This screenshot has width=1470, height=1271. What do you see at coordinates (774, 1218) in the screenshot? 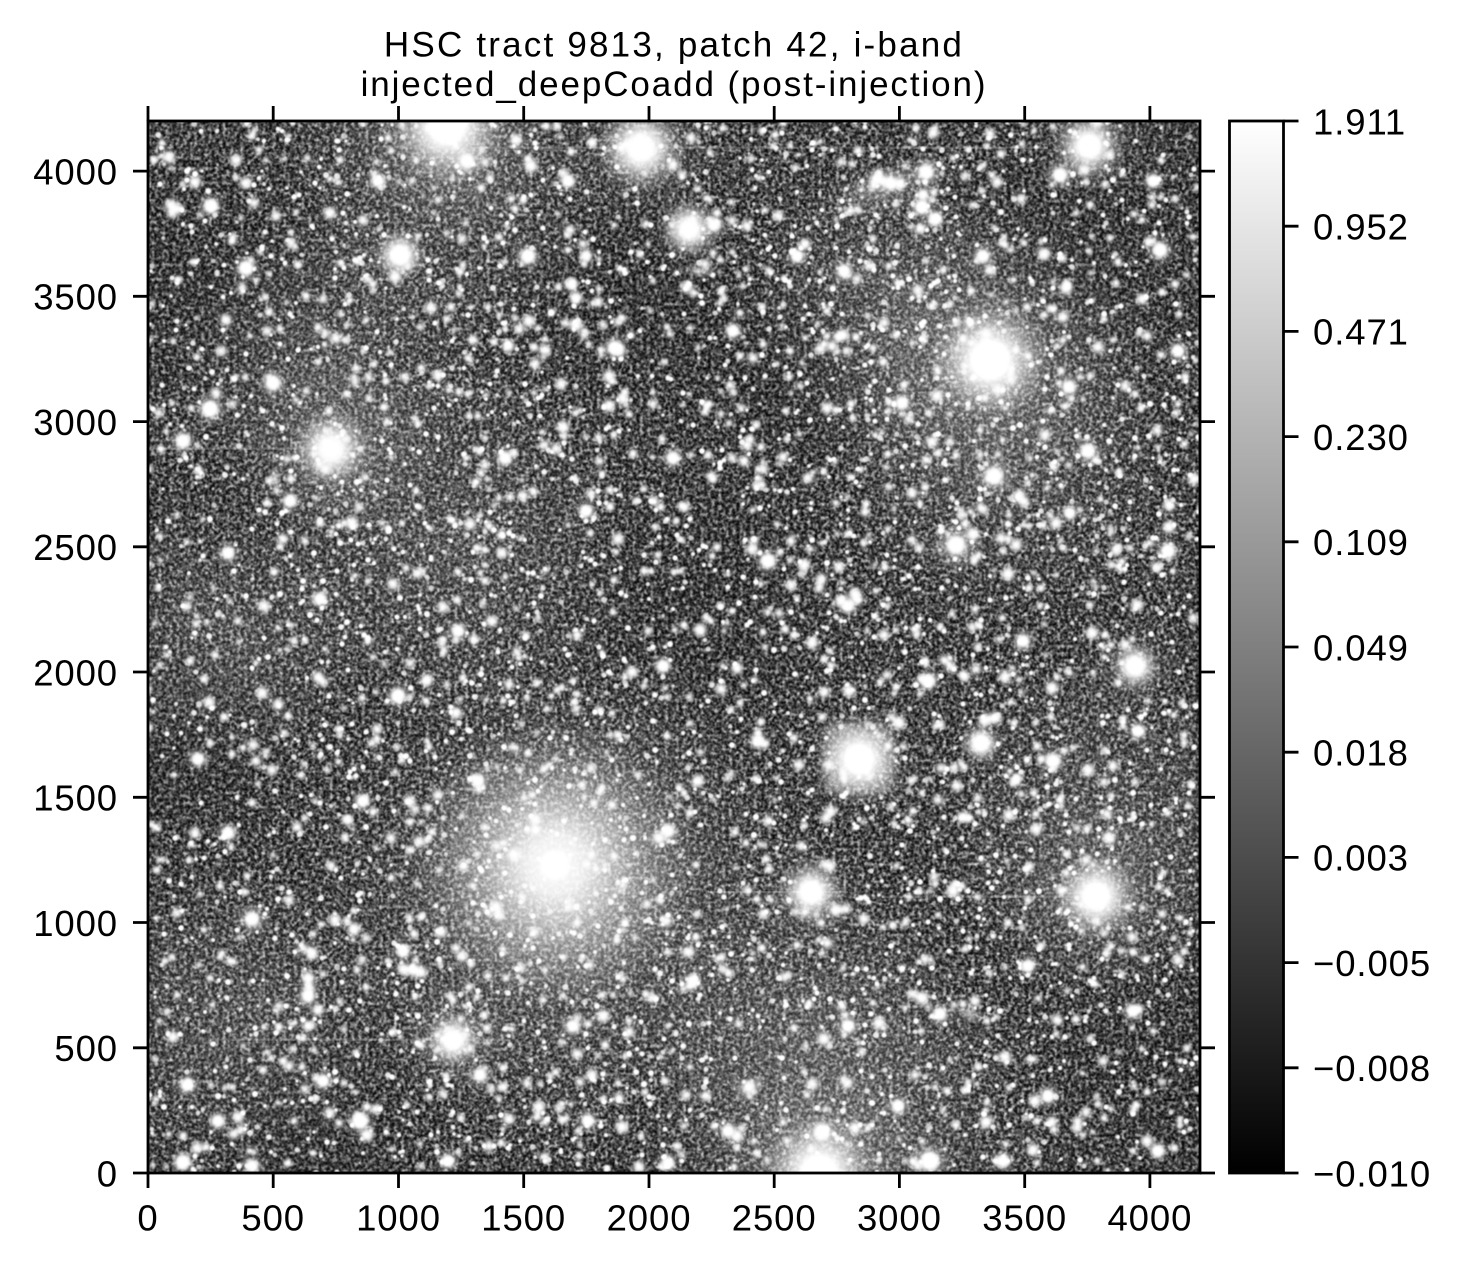
I see `svg-text: 2500` at bounding box center [774, 1218].